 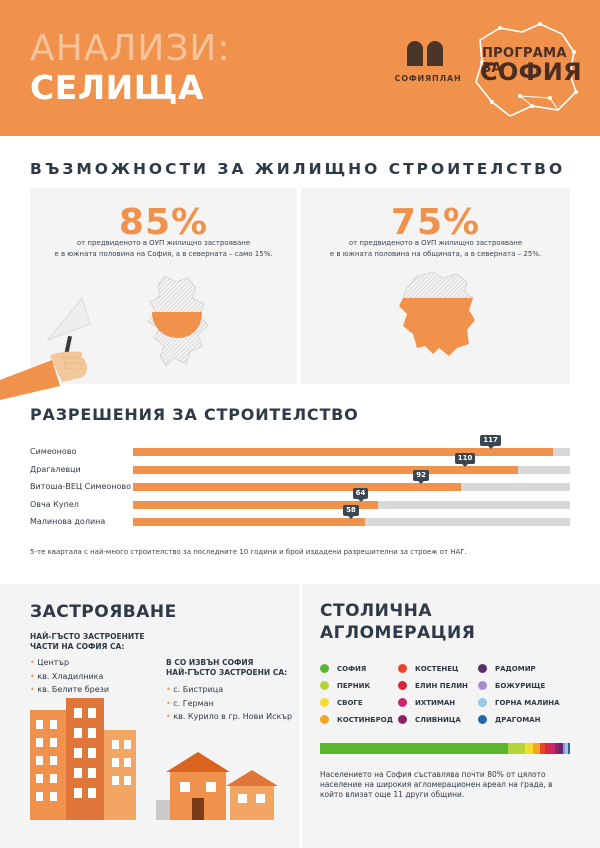 What do you see at coordinates (103, 612) in the screenshot?
I see `development-section-title: ЗАСТРОЯВАНЕ` at bounding box center [103, 612].